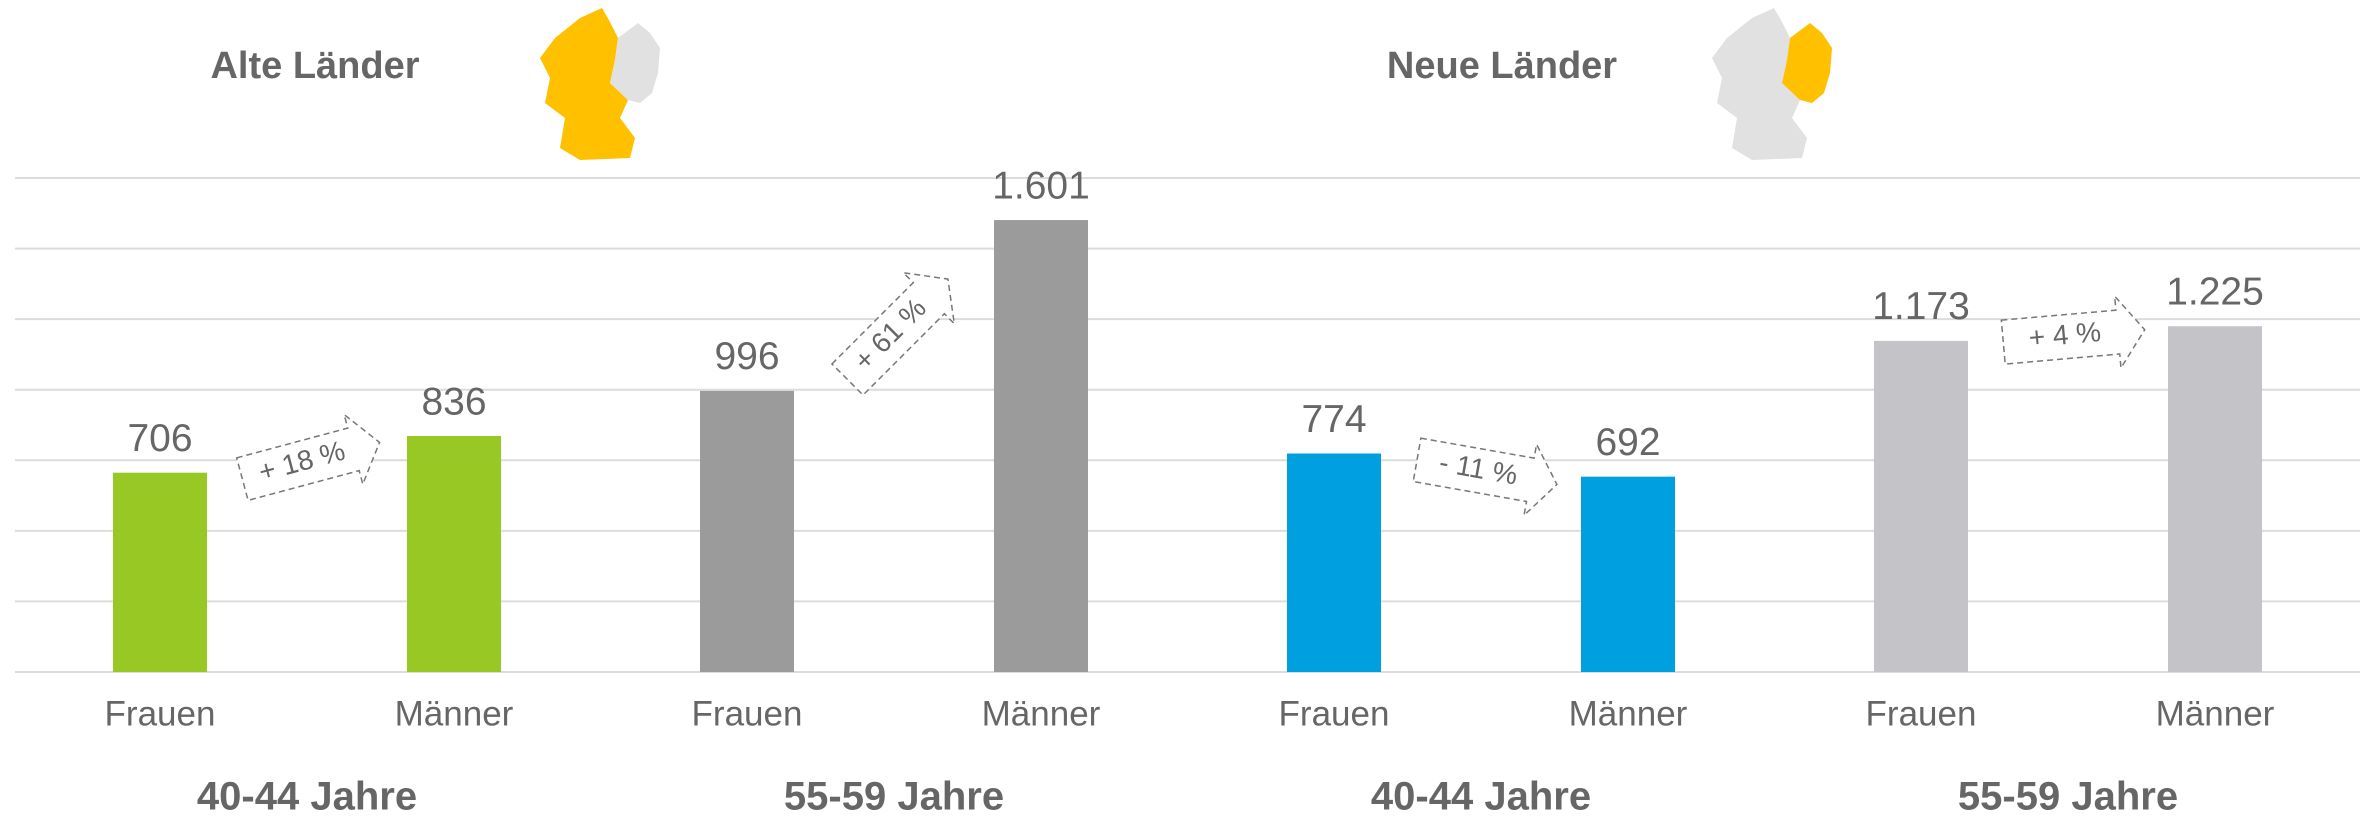  Describe the element at coordinates (2215, 291) in the screenshot. I see `value-label: 1.225` at that location.